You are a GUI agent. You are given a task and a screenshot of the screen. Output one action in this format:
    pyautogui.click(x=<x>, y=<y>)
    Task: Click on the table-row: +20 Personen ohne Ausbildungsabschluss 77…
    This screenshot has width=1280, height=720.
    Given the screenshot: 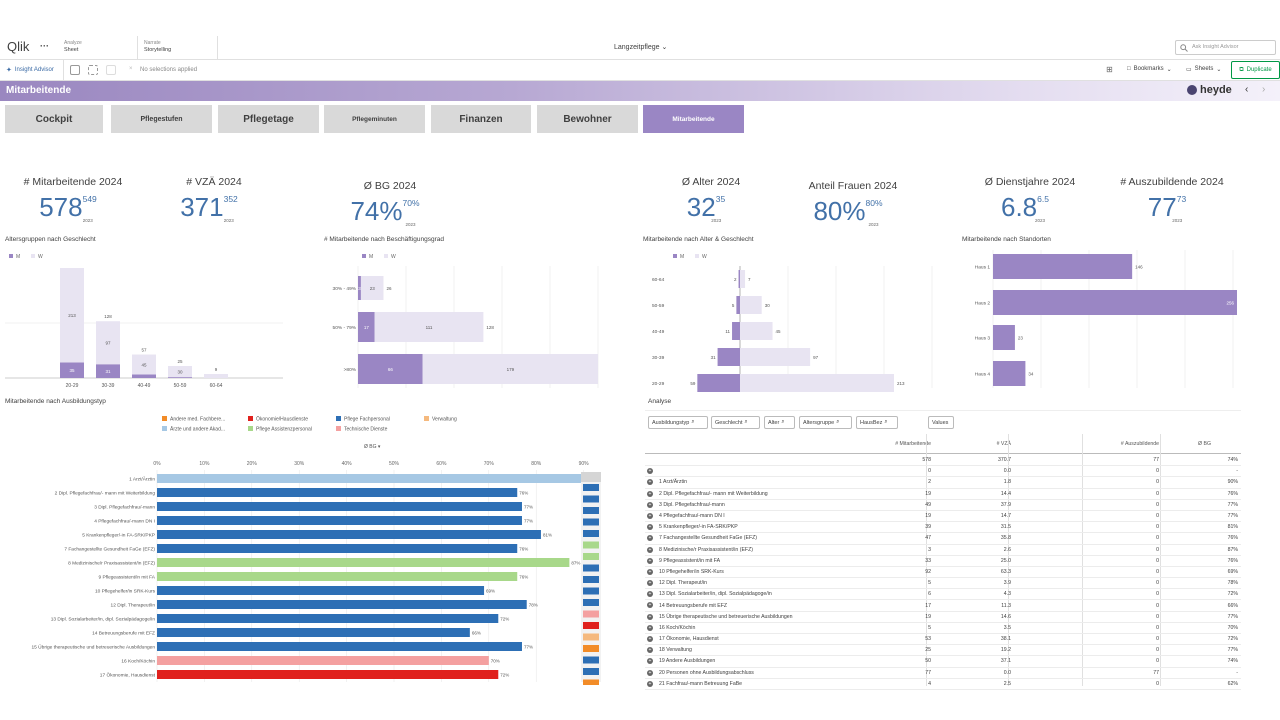 What is the action you would take?
    pyautogui.click(x=943, y=673)
    